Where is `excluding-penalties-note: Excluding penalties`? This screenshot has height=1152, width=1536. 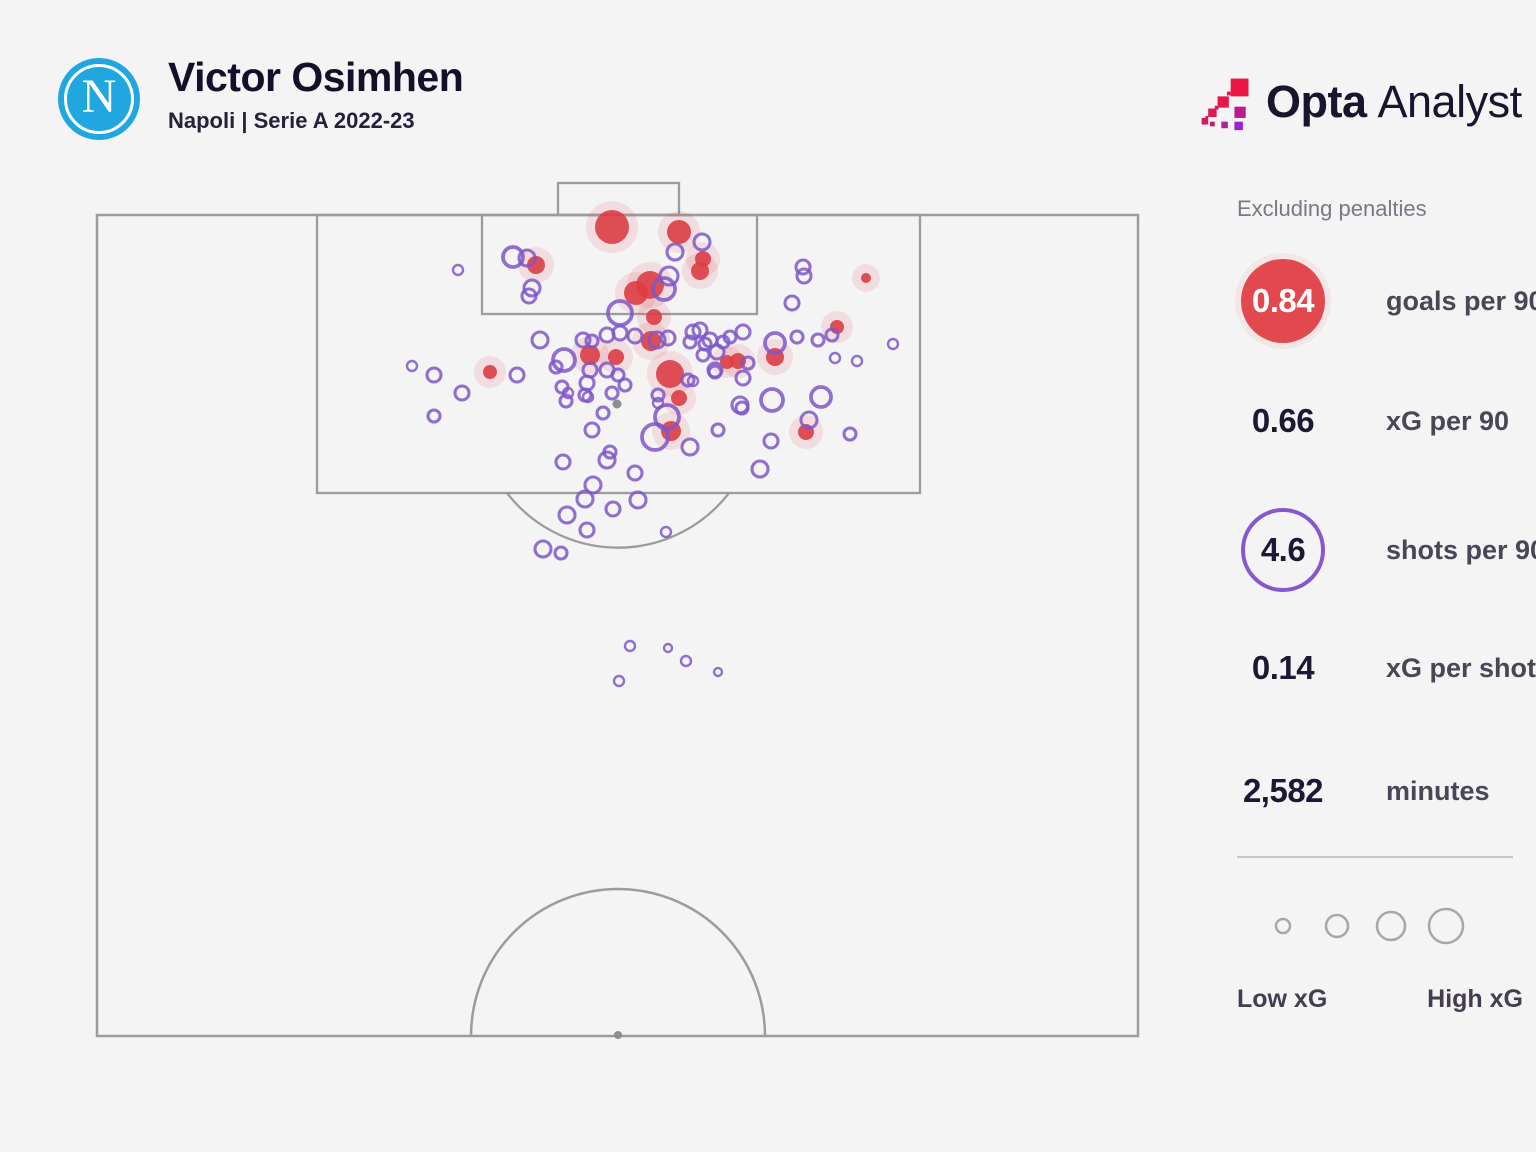
excluding-penalties-note: Excluding penalties is located at coordinates (1332, 208).